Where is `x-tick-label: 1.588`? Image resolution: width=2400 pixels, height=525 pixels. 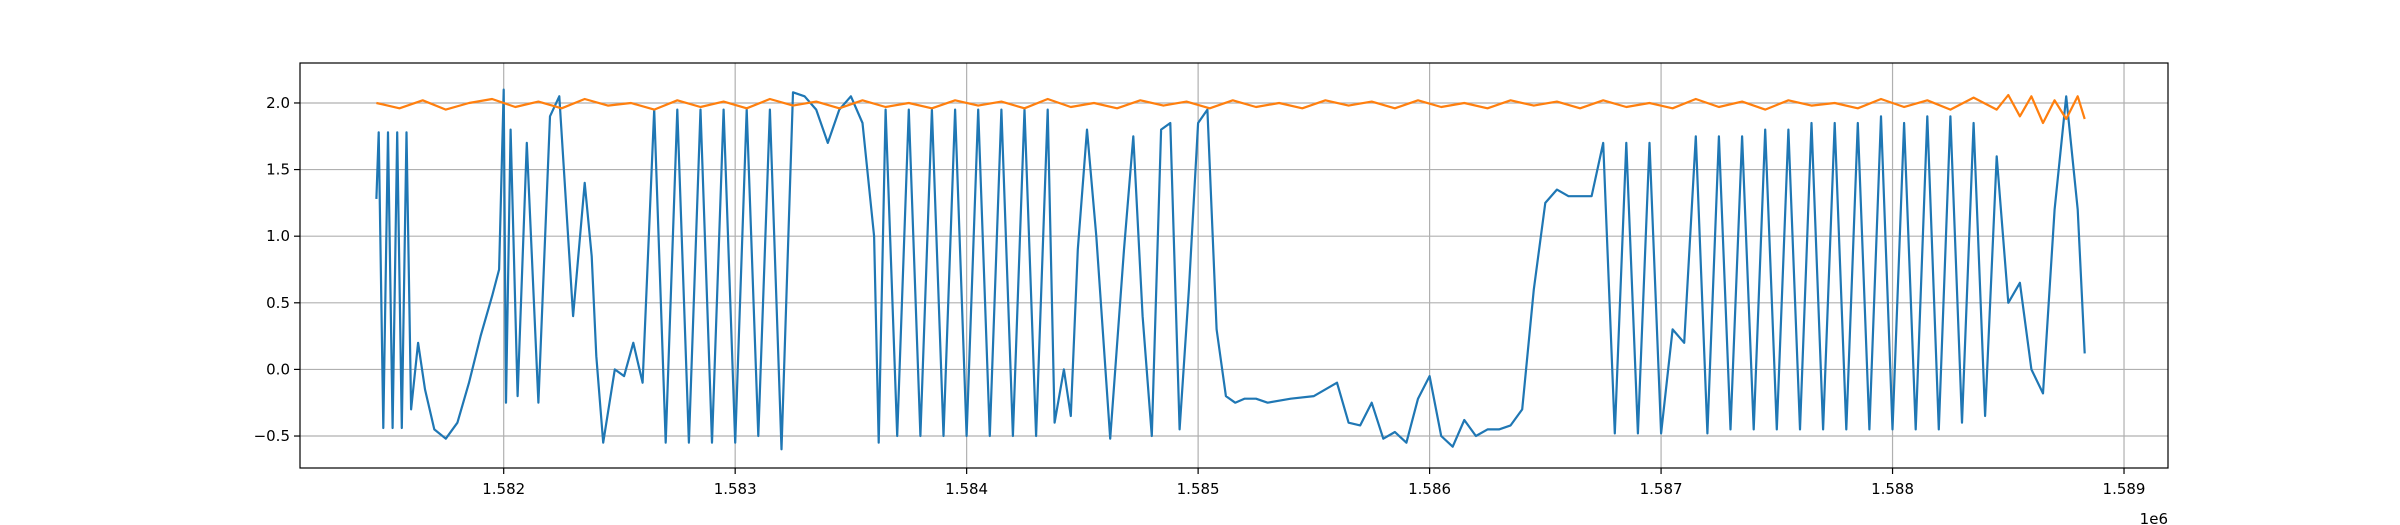
x-tick-label: 1.588 is located at coordinates (1892, 489).